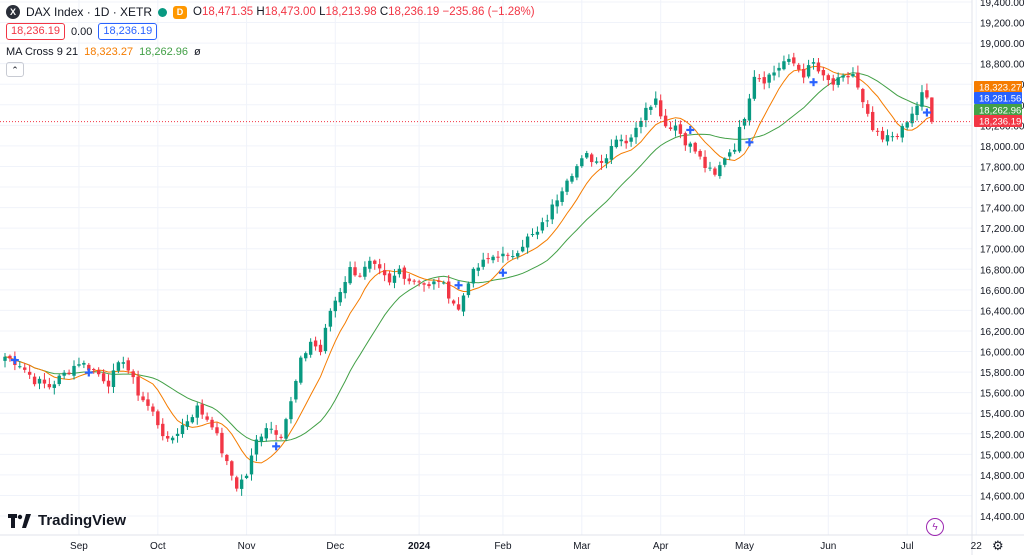 Image resolution: width=1024 pixels, height=555 pixels. Describe the element at coordinates (488, 12) in the screenshot. I see `price-change: −235.86 (−1.28%)` at that location.